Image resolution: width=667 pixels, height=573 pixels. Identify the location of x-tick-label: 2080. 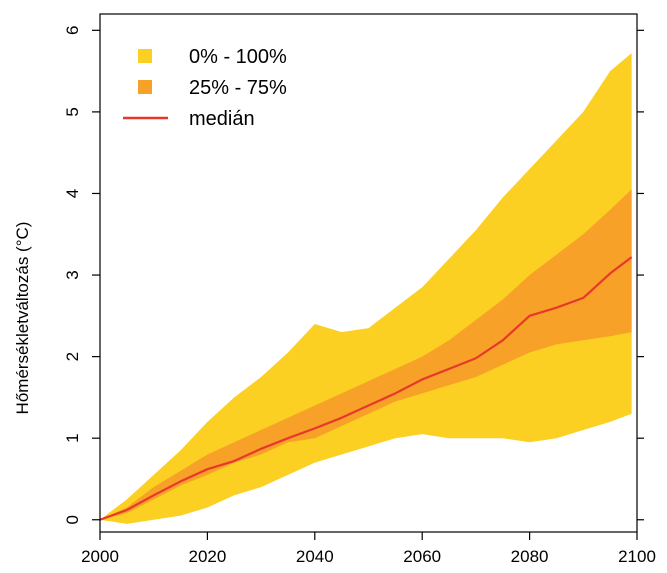
(530, 556).